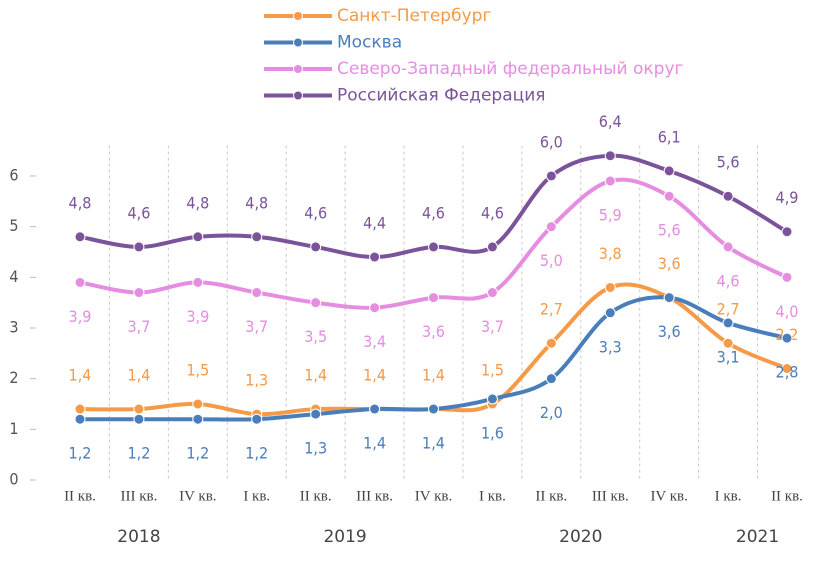  What do you see at coordinates (13, 428) in the screenshot?
I see `y-tick-label: 1` at bounding box center [13, 428].